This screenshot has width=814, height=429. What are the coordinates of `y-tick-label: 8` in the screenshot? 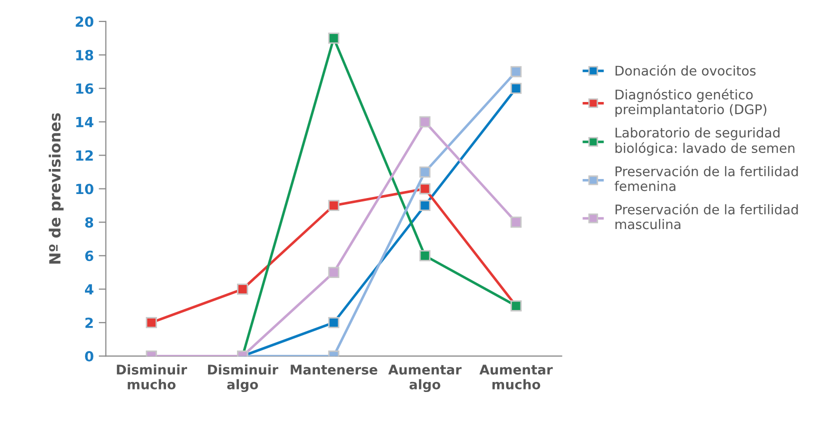 It's located at (89, 222).